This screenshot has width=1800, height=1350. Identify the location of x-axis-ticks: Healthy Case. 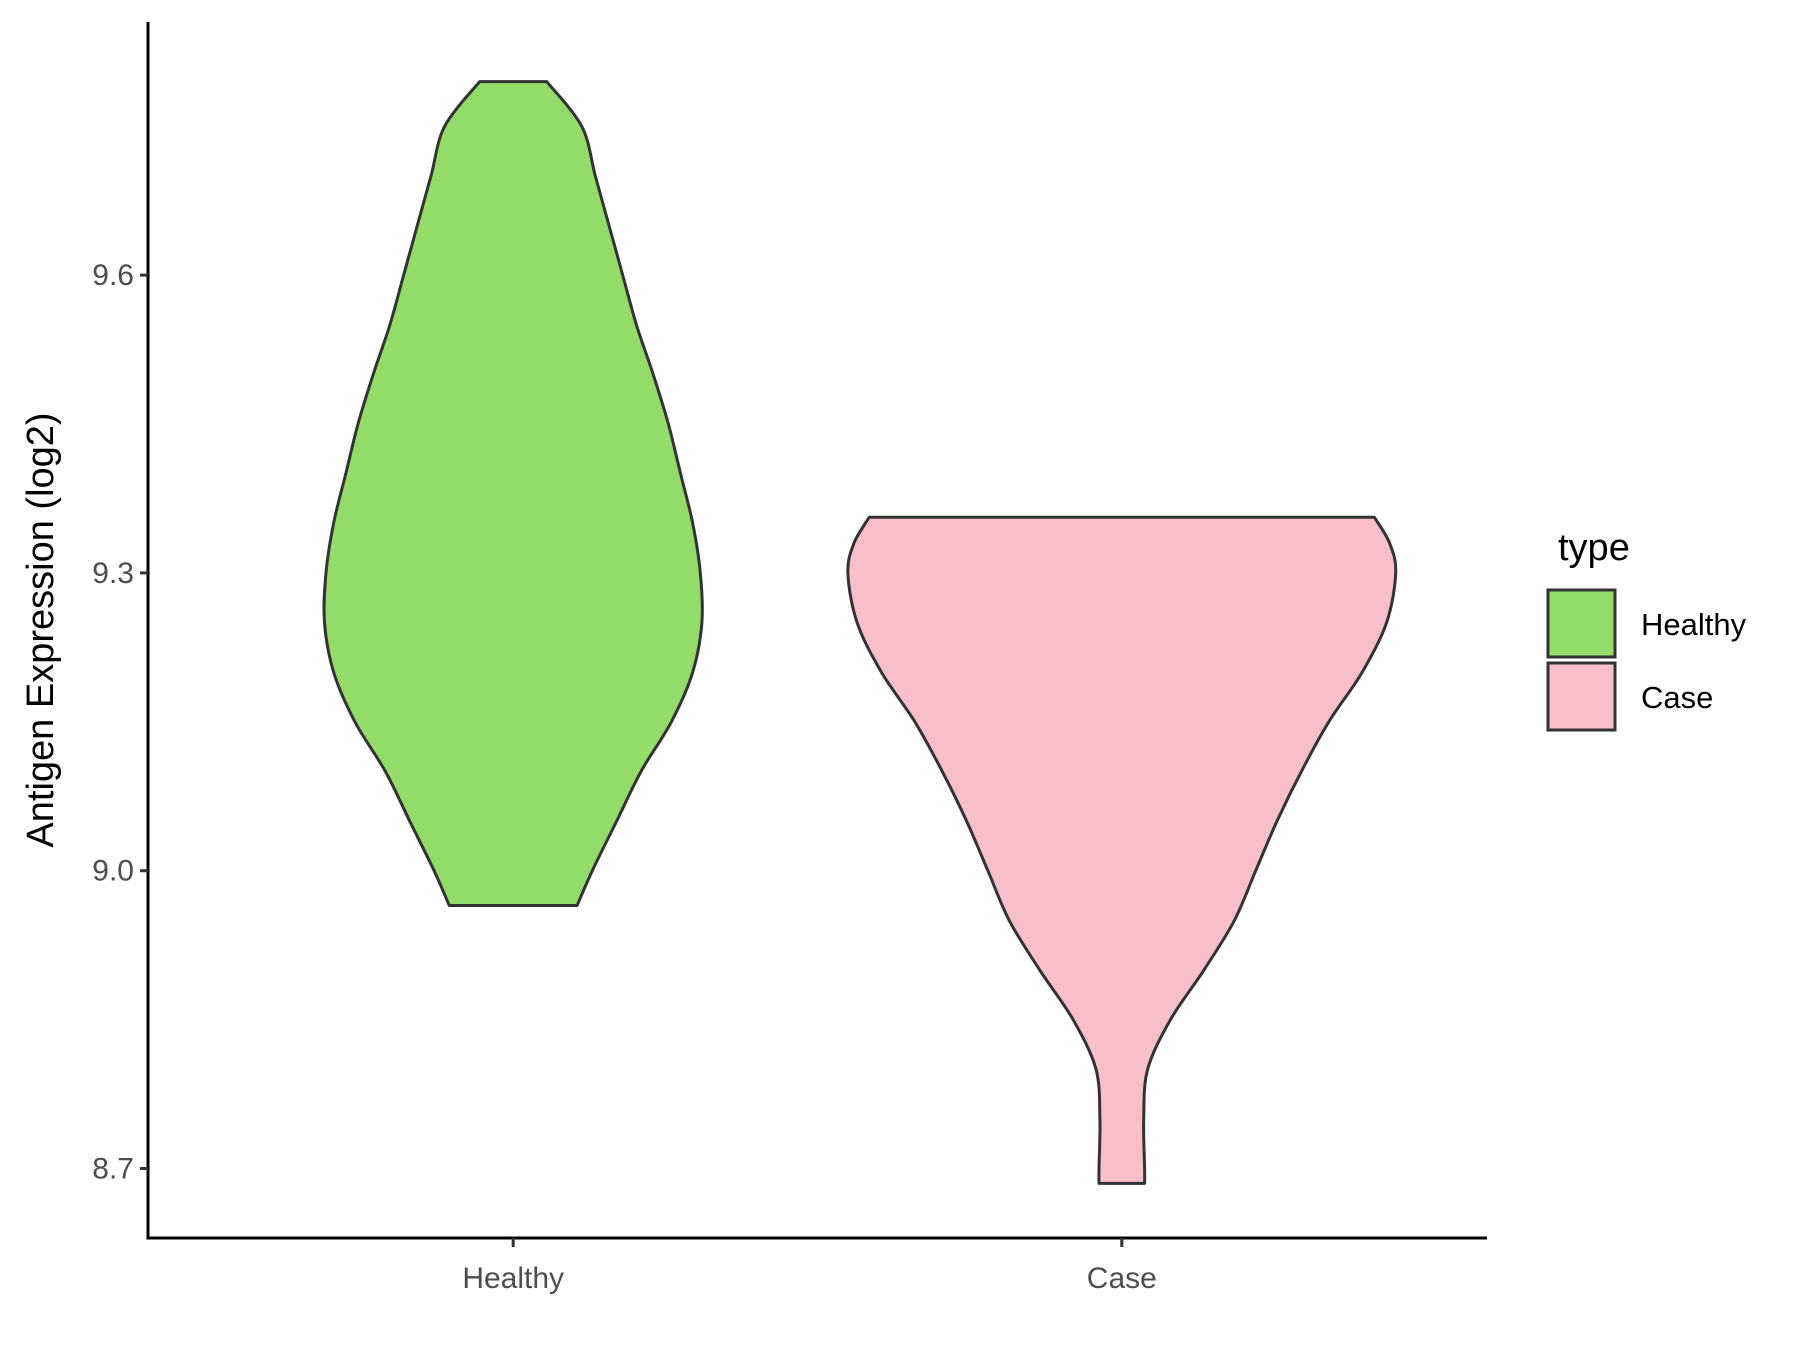
(809, 1266).